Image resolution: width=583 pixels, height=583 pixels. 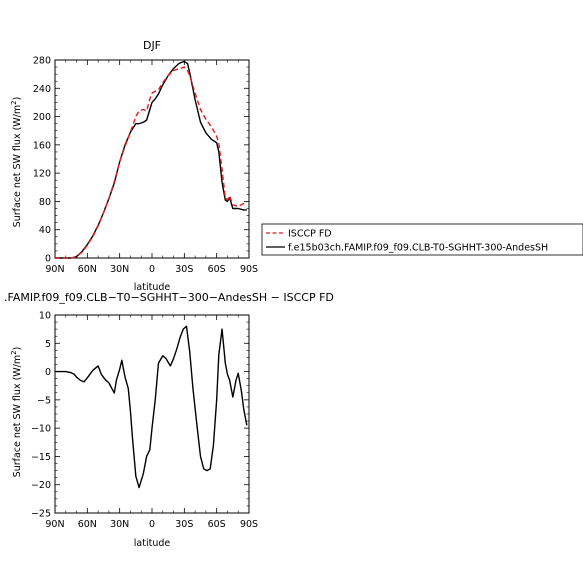 I want to click on bottom-x-tick-label: 30S, so click(x=184, y=524).